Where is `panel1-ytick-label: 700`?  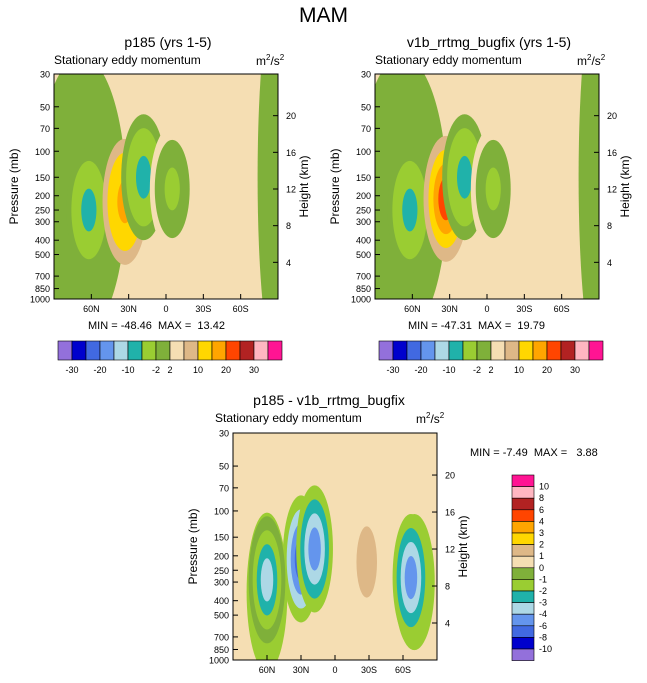
panel1-ytick-label: 700 is located at coordinates (42, 277).